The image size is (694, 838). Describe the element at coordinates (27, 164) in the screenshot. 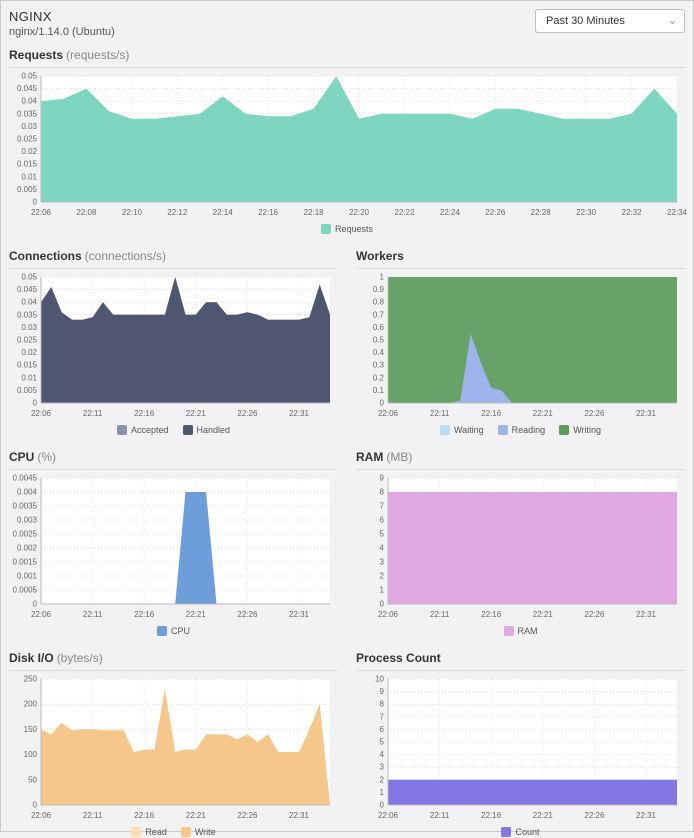

I see `svg-text: 0.015` at that location.